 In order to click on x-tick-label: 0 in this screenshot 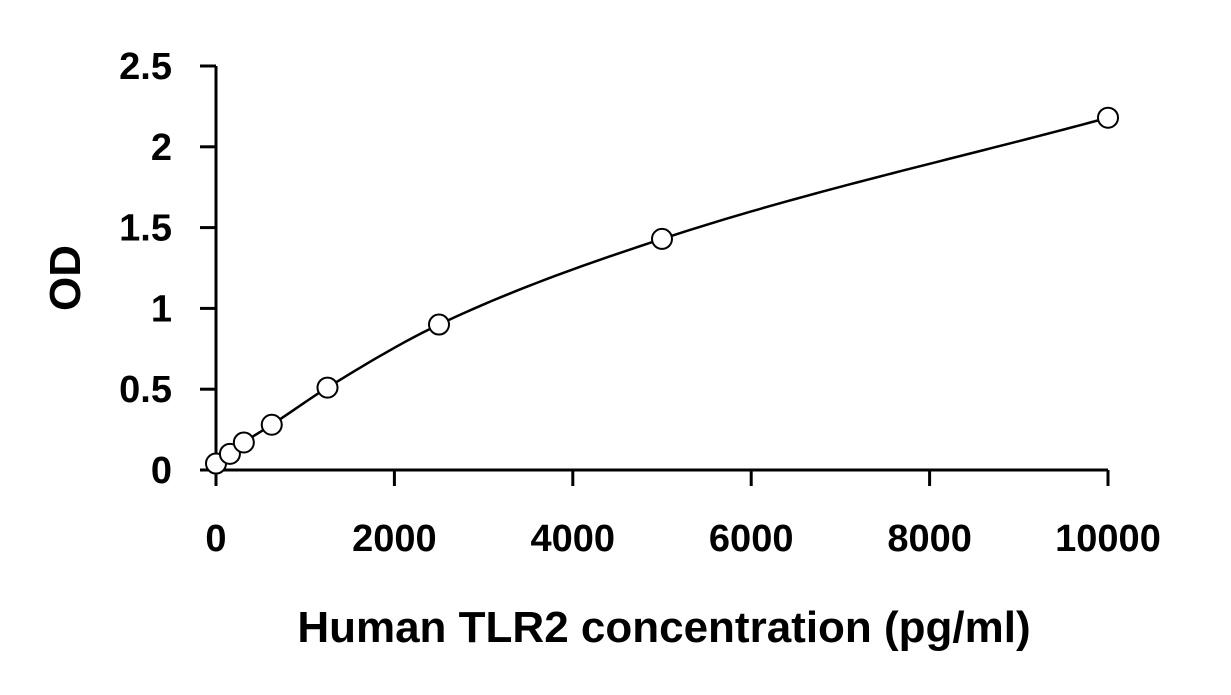, I will do `click(215, 539)`.